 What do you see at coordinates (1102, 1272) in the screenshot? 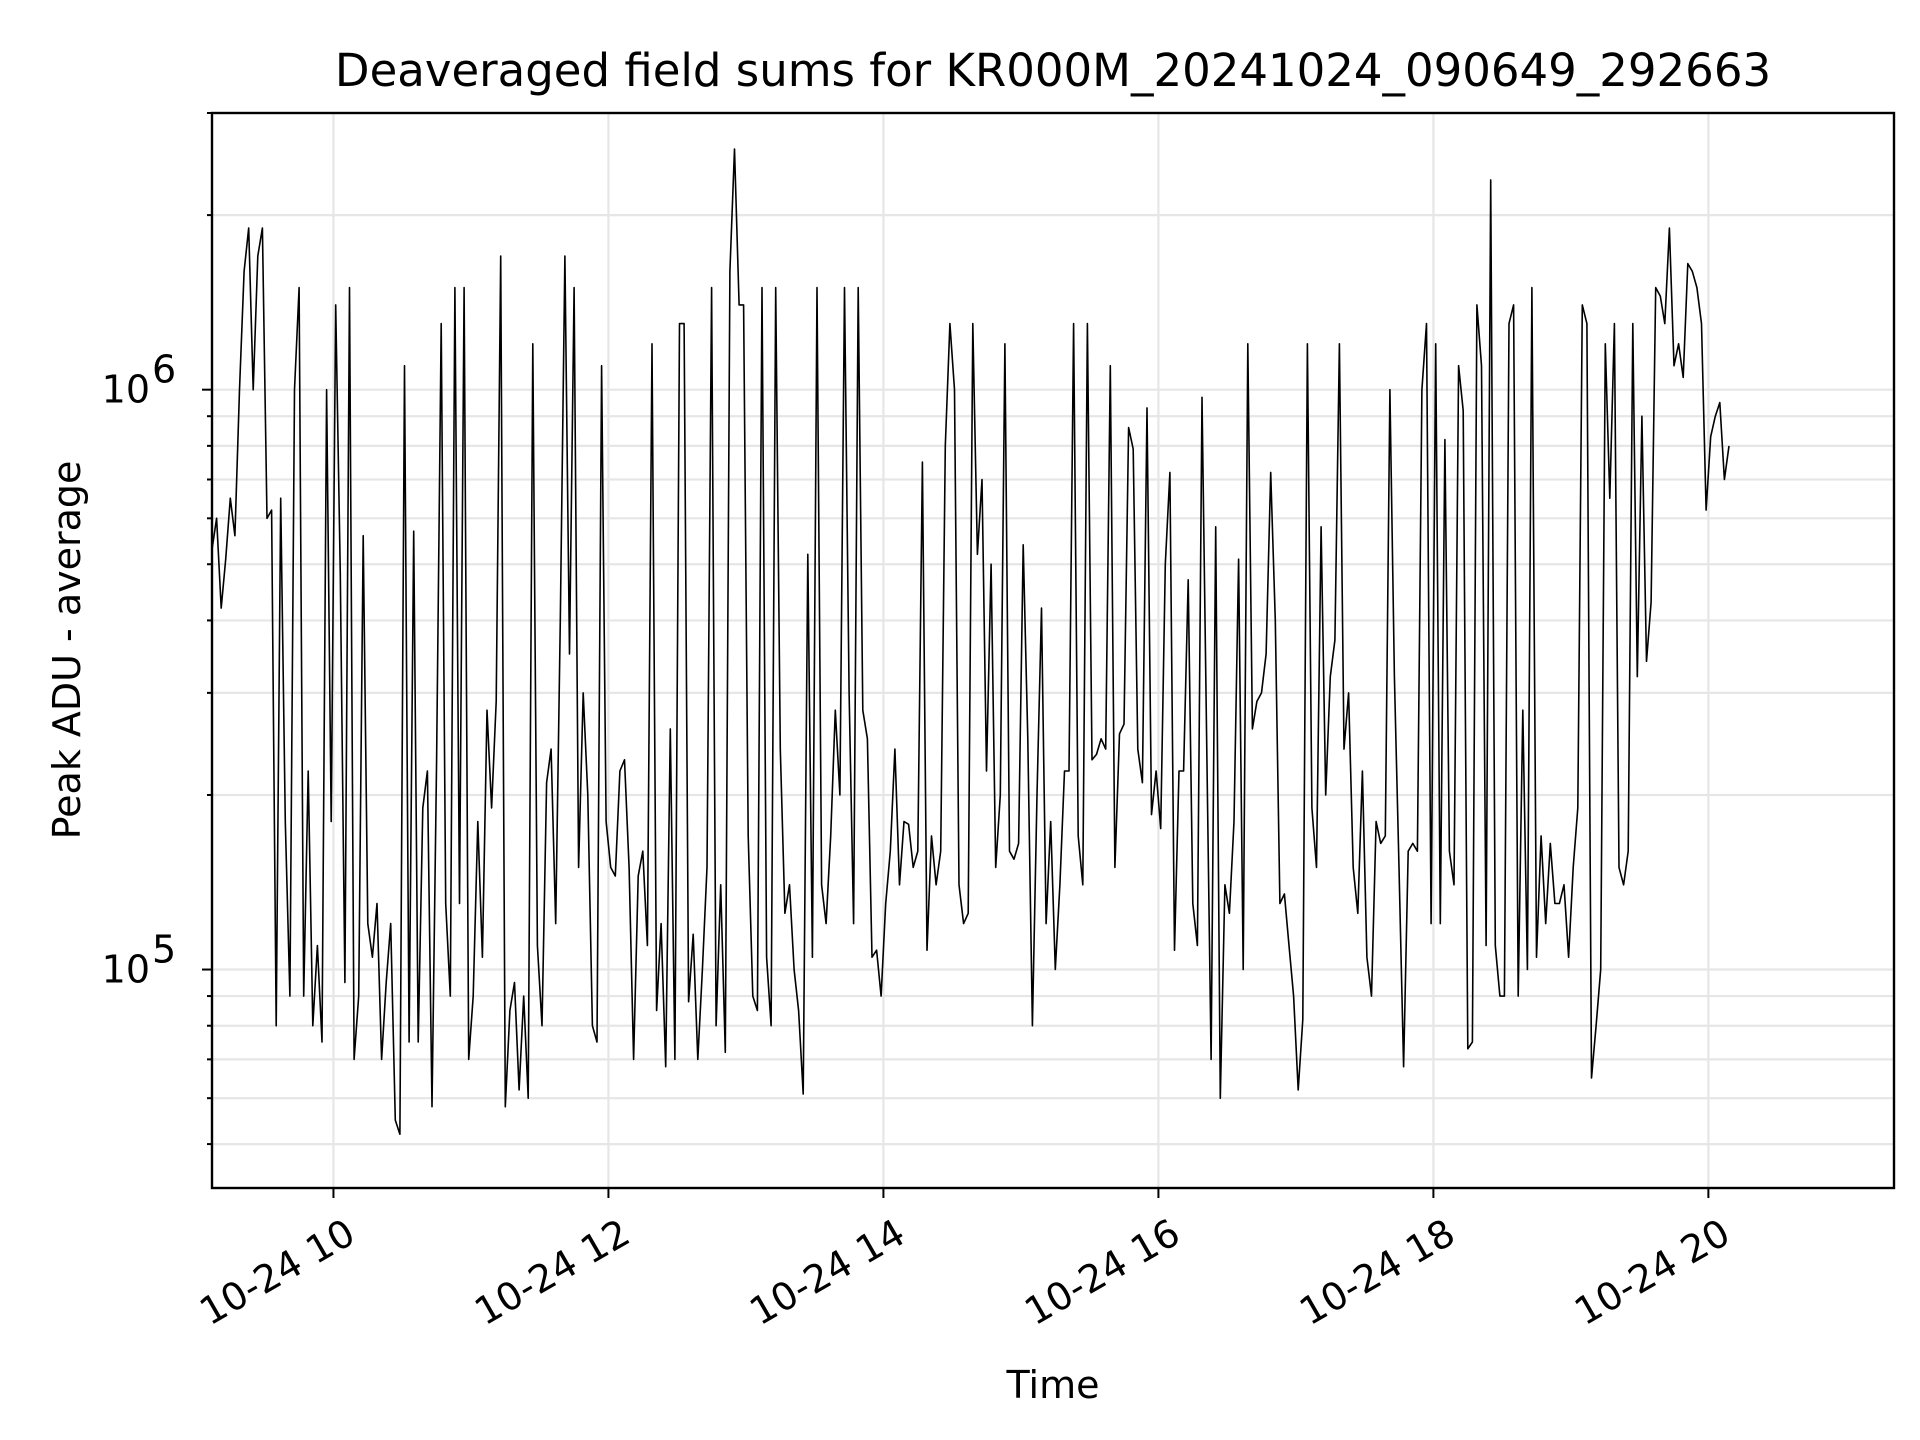
I see `x-tick-label: 10-24 16` at bounding box center [1102, 1272].